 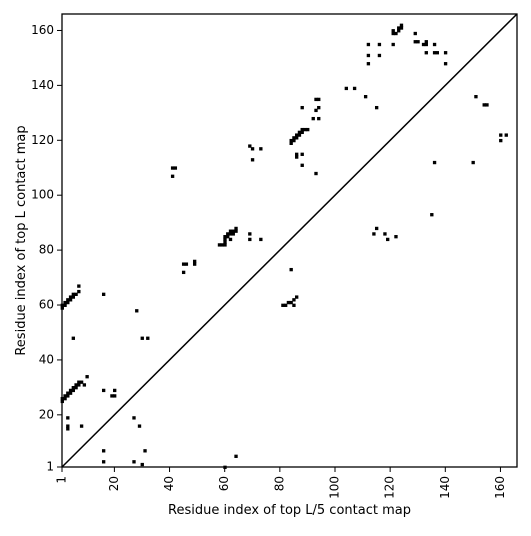 I want to click on y-tick-label: 120, so click(x=42, y=140).